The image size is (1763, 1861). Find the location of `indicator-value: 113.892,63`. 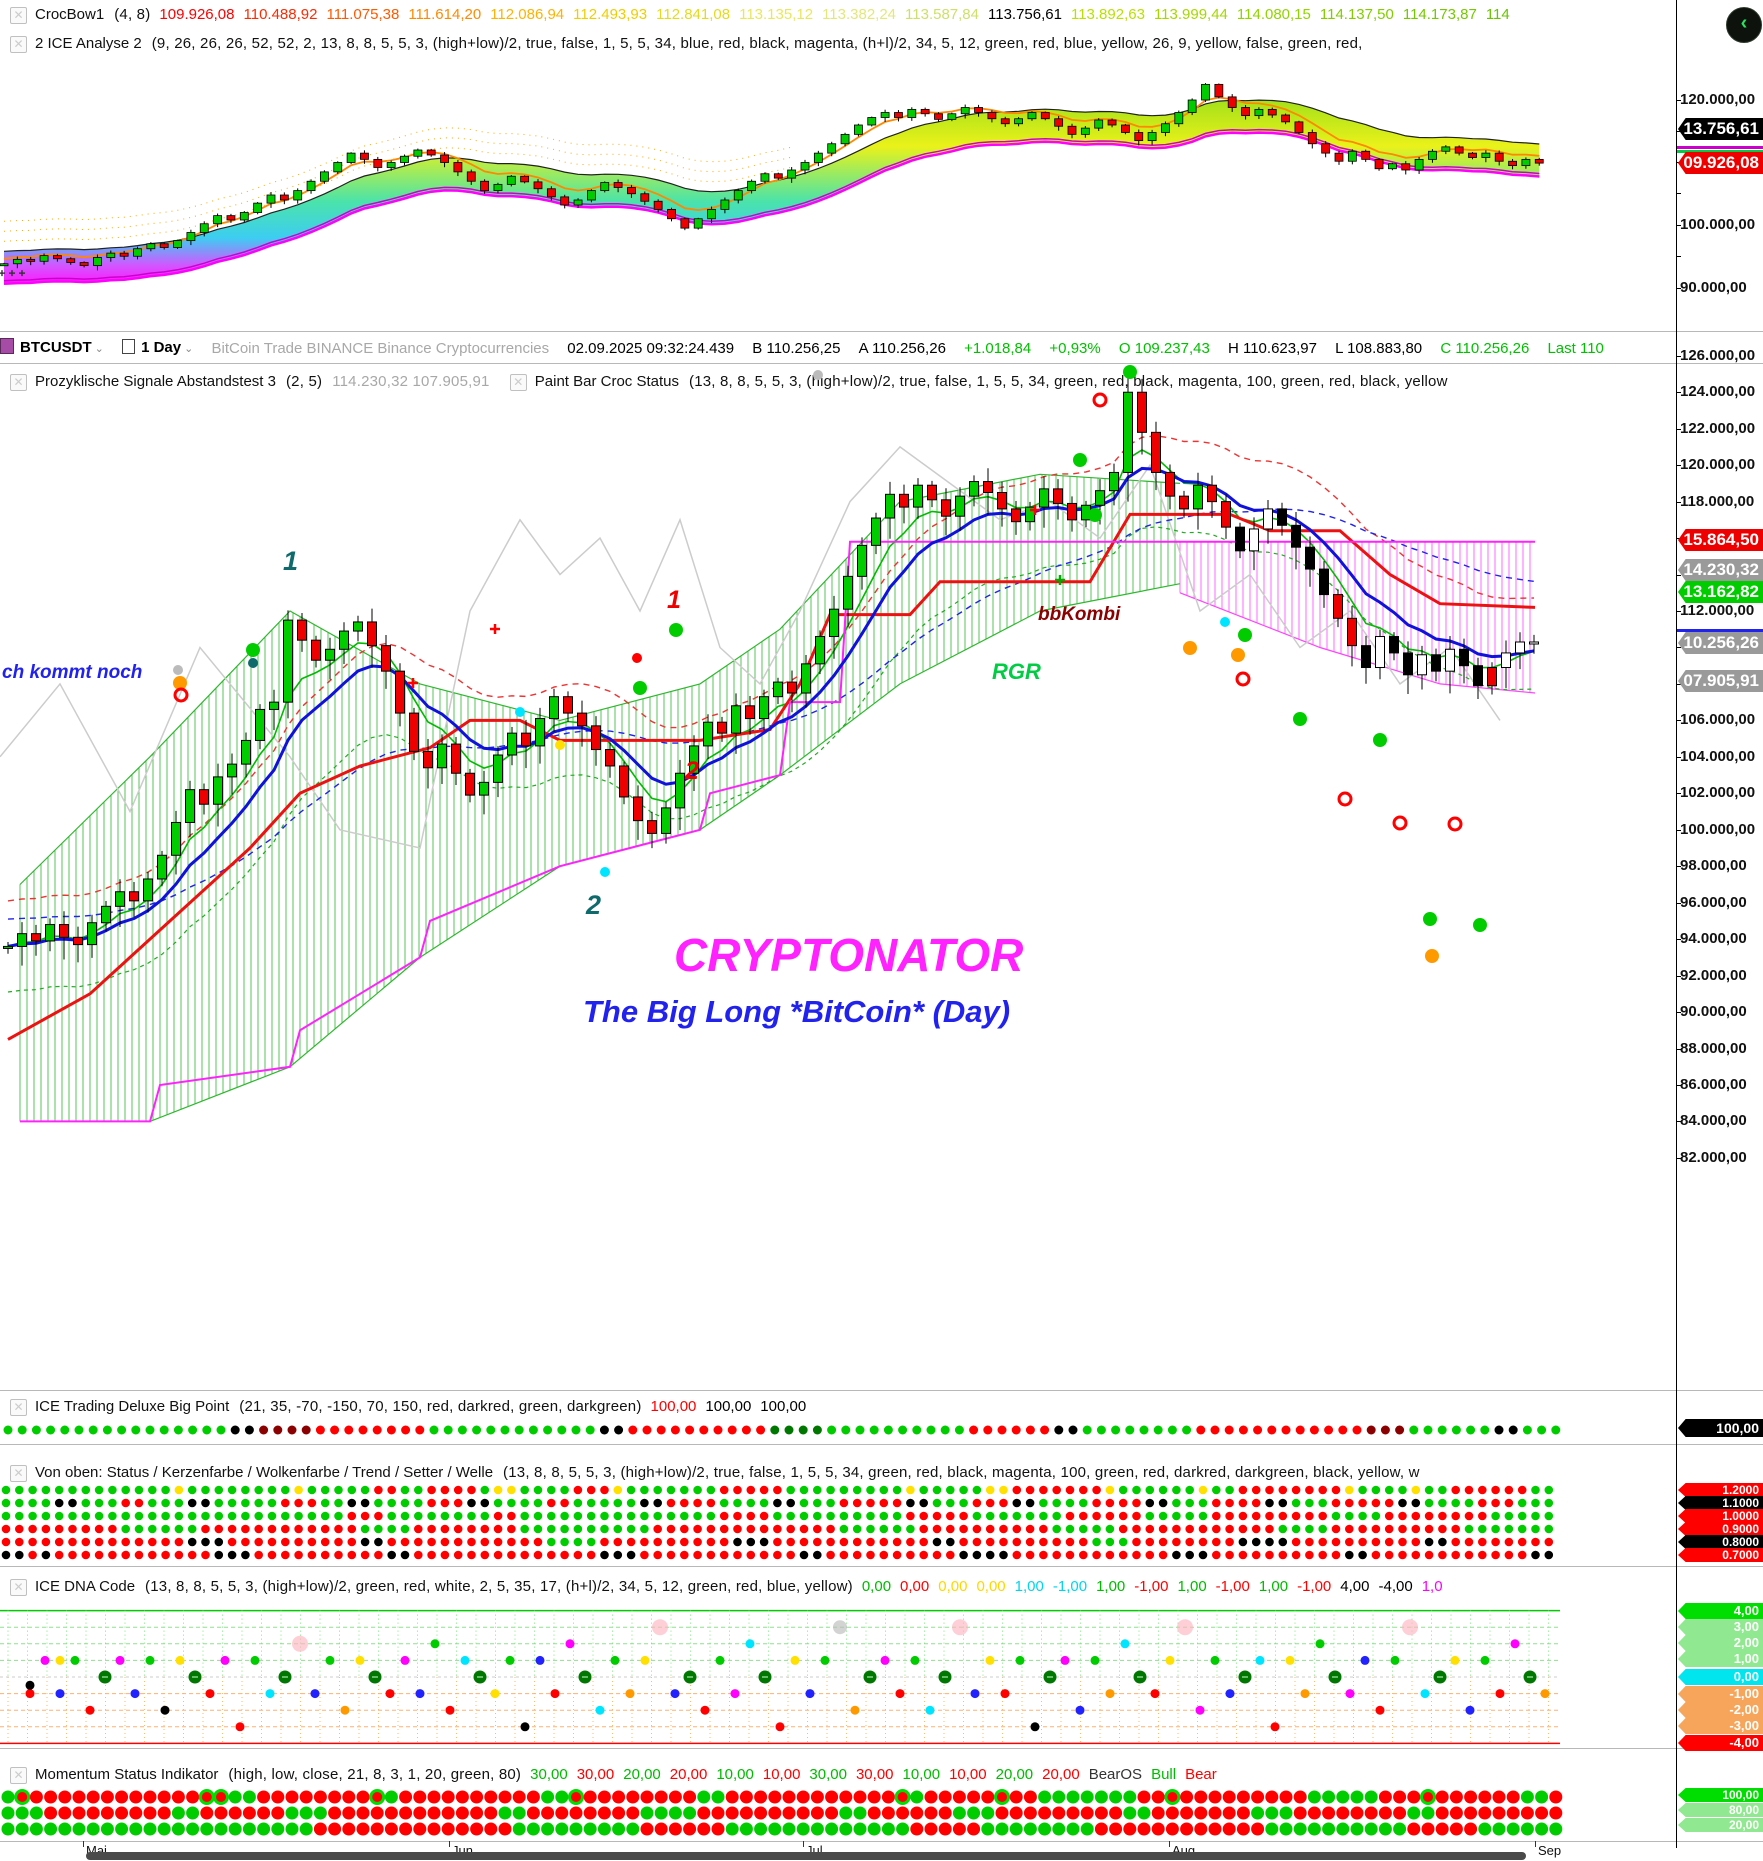

indicator-value: 113.892,63 is located at coordinates (1107, 14).